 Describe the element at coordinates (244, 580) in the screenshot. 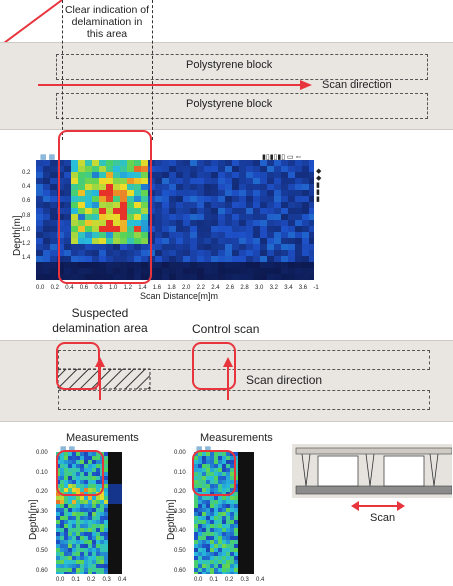

I see `x-tick-label: 0.3` at that location.